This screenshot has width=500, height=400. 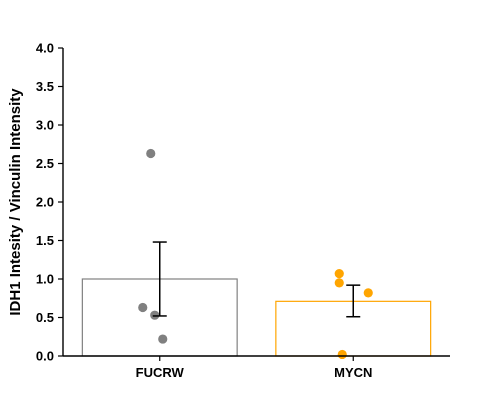 I want to click on y-tick-label: 0.5, so click(x=45, y=317).